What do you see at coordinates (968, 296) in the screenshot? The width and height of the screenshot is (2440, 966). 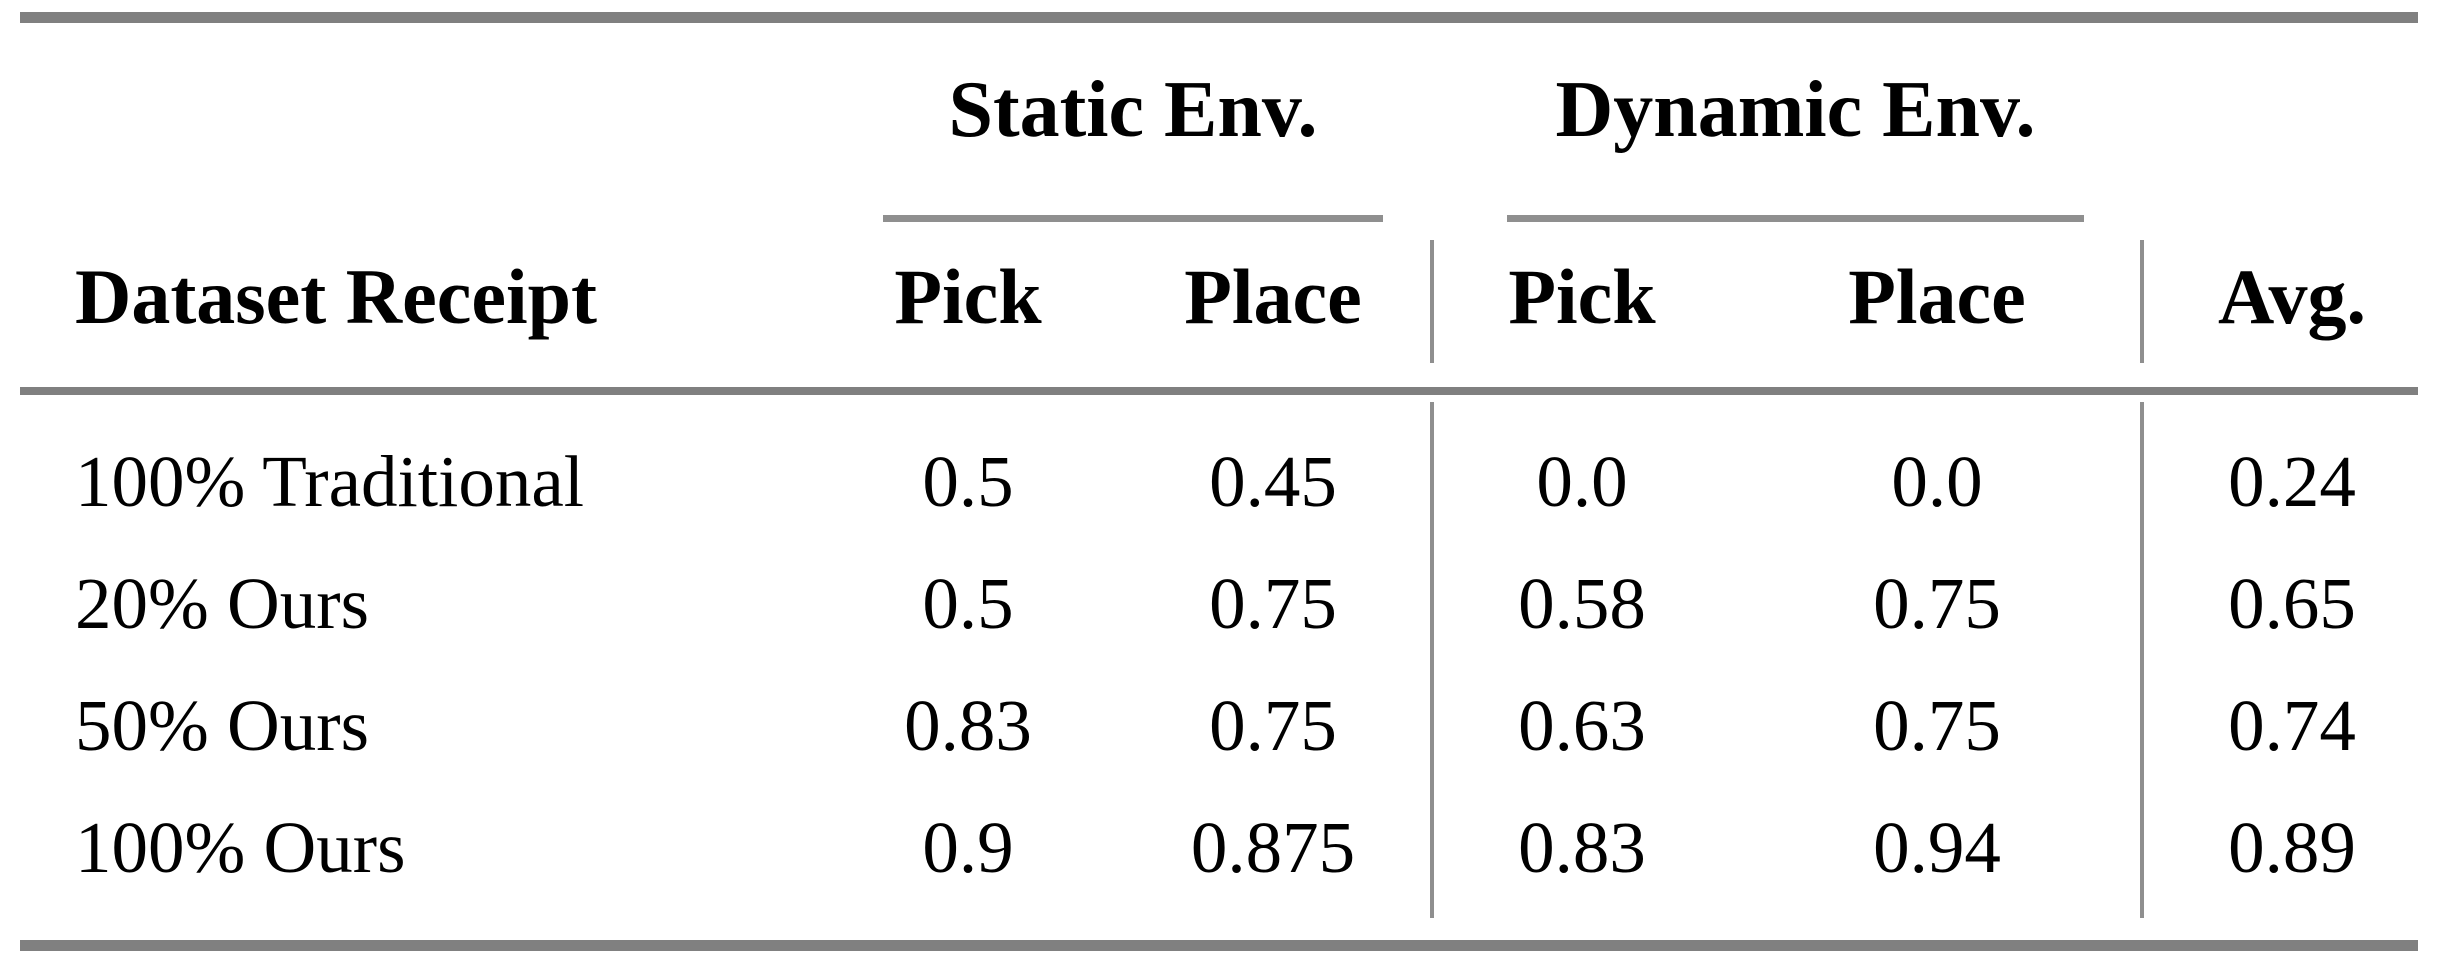 I see `column-header-static-pick: Pick` at bounding box center [968, 296].